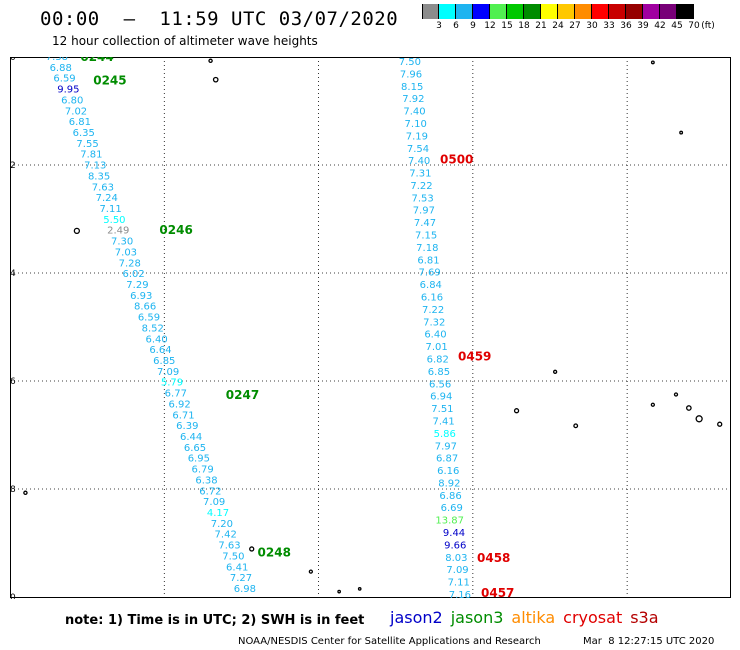 Image resolution: width=740 pixels, height=650 pixels. I want to click on track-b-swh-value: 7.50, so click(410, 62).